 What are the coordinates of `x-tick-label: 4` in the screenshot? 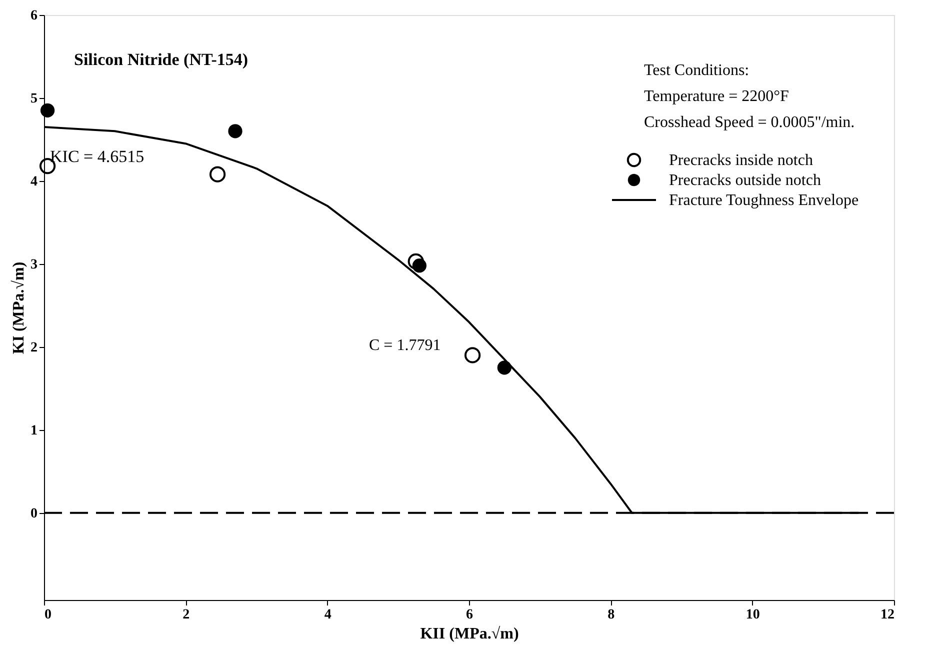 It's located at (328, 615).